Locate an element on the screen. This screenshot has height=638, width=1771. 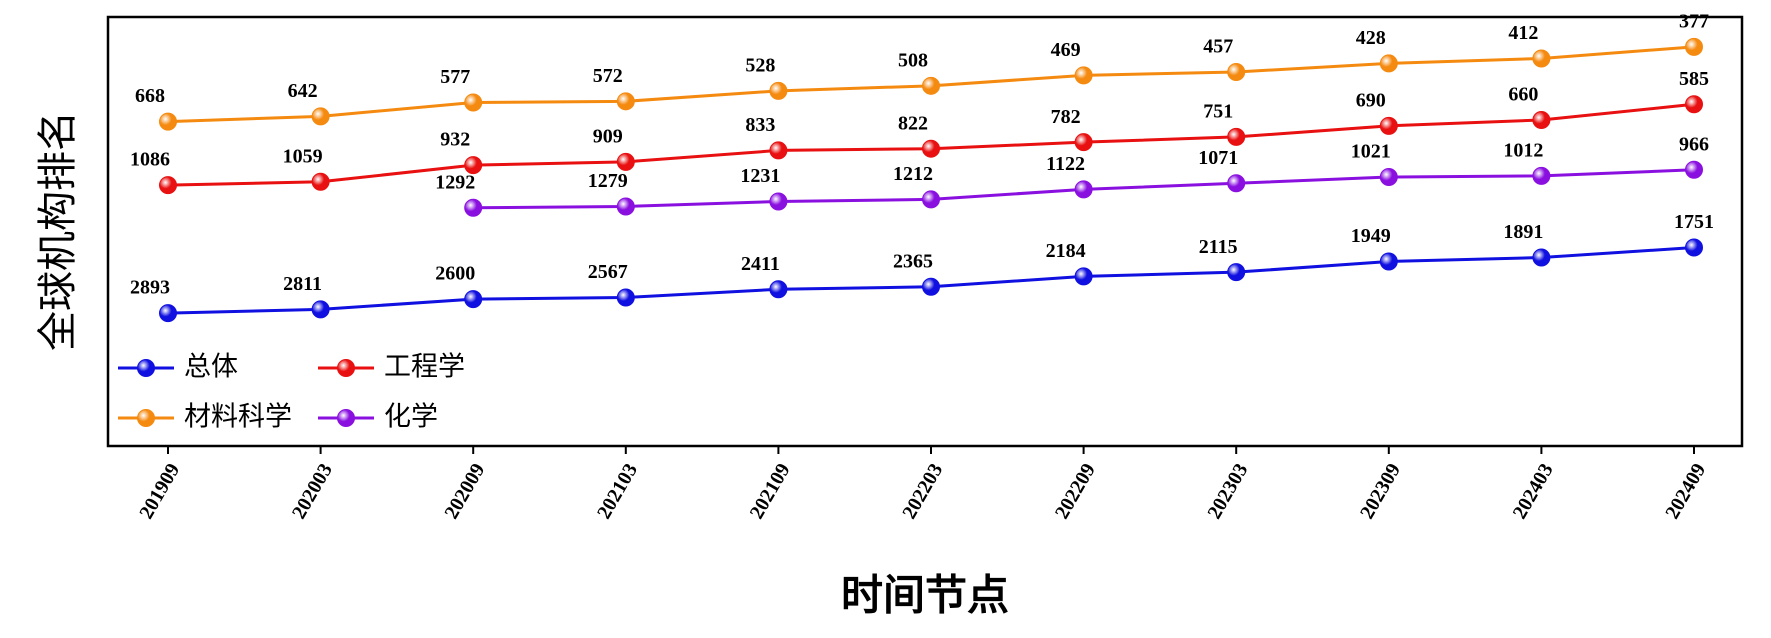
data-label: 508 is located at coordinates (913, 60).